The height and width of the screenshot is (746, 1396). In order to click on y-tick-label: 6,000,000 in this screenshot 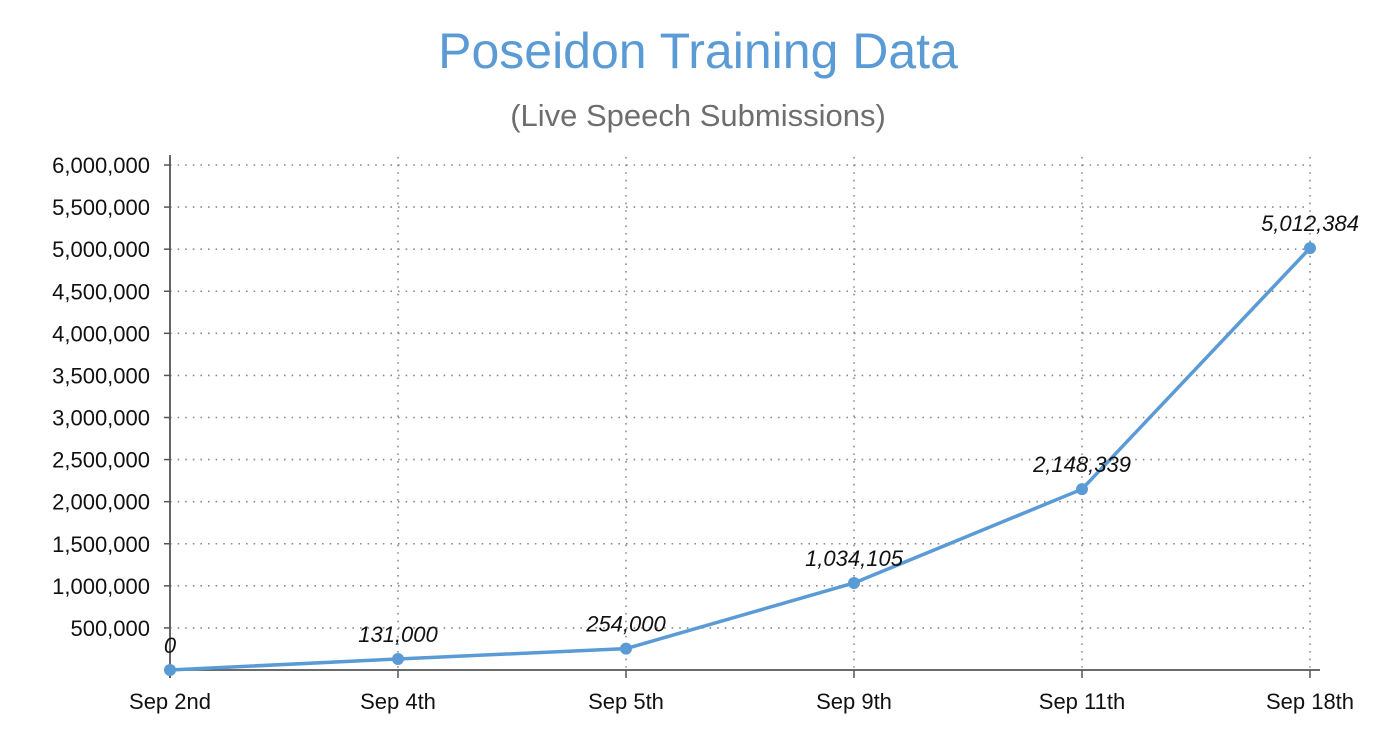, I will do `click(101, 165)`.